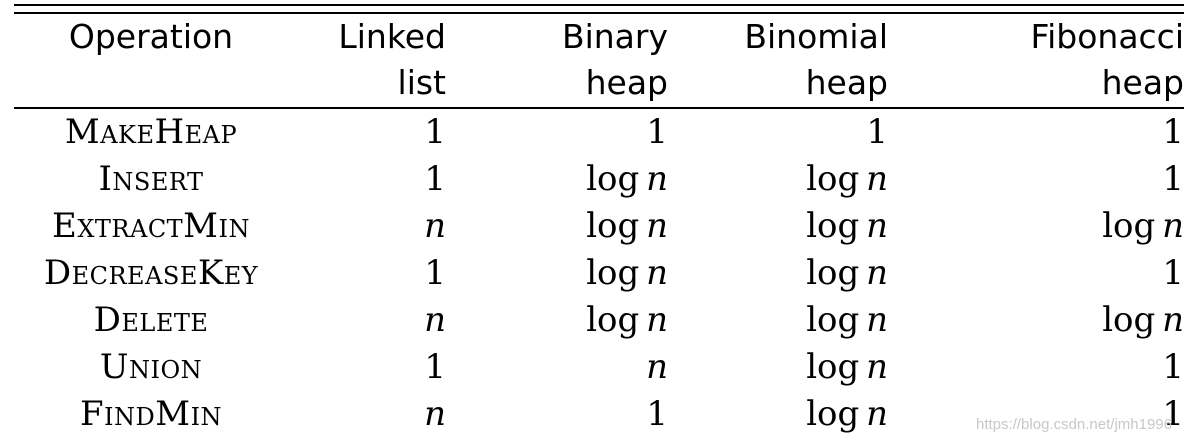 This screenshot has width=1184, height=443. What do you see at coordinates (151, 226) in the screenshot?
I see `operation-name: ExtractMin` at bounding box center [151, 226].